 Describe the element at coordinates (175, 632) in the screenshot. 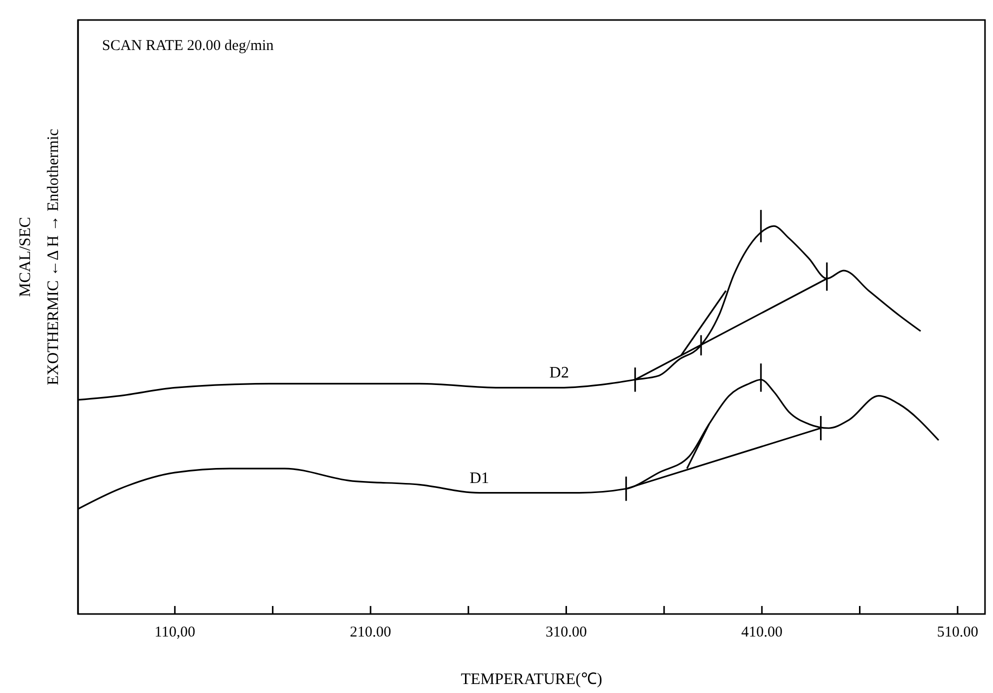

I see `x-tick-label: 110,00` at that location.